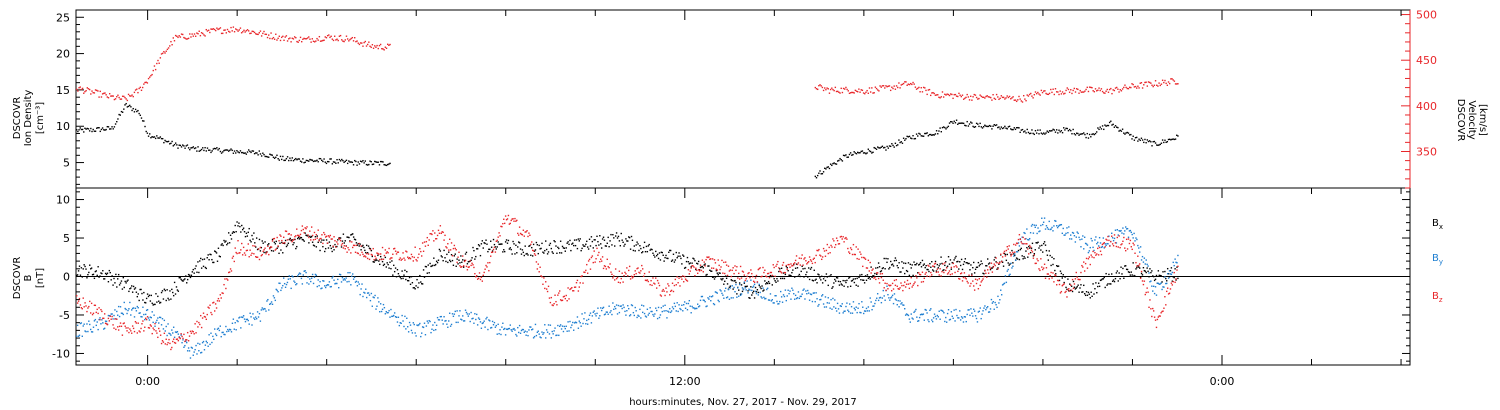 Image resolution: width=1500 pixels, height=410 pixels. I want to click on x-tick-label: 0:00, so click(147, 381).